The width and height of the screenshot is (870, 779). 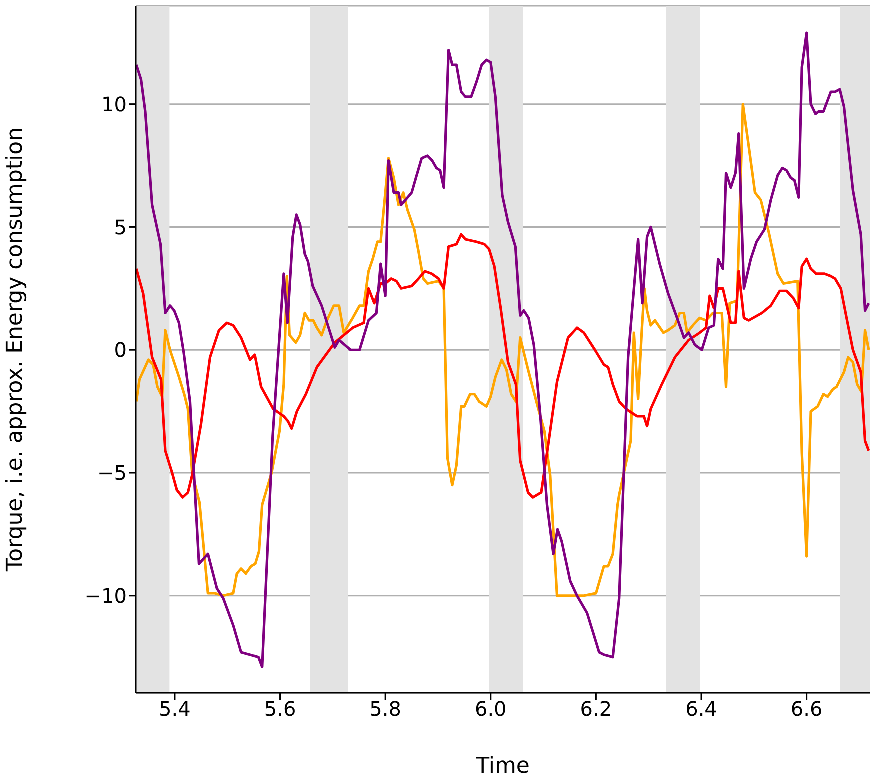 What do you see at coordinates (120, 350) in the screenshot?
I see `y-tick-label: 0` at bounding box center [120, 350].